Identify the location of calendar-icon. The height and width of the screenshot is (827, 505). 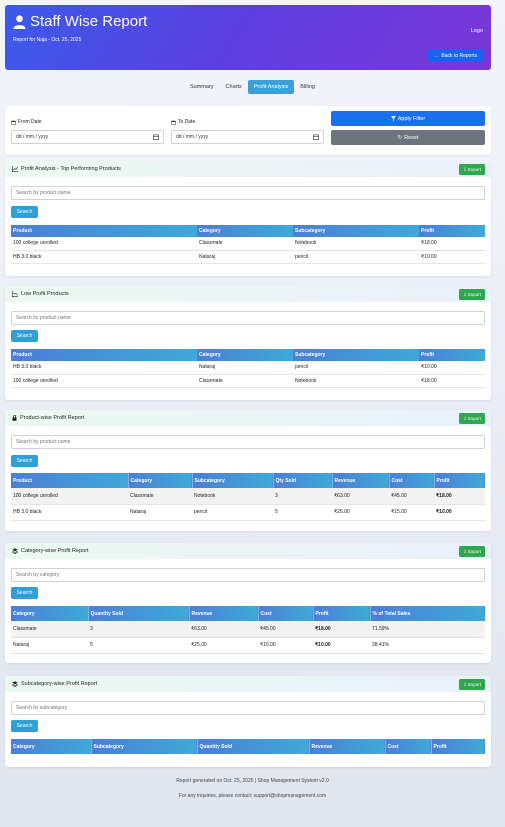
(173, 122).